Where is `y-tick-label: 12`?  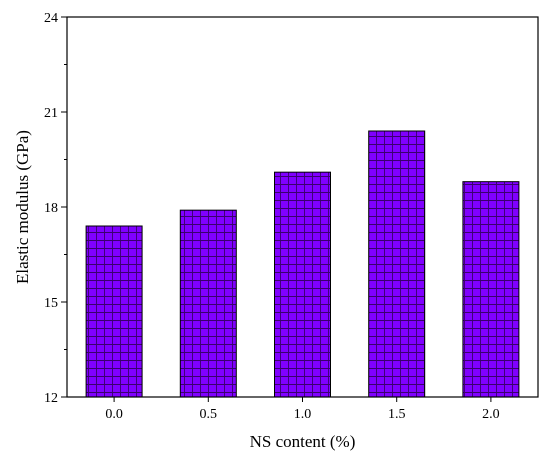 y-tick-label: 12 is located at coordinates (51, 398).